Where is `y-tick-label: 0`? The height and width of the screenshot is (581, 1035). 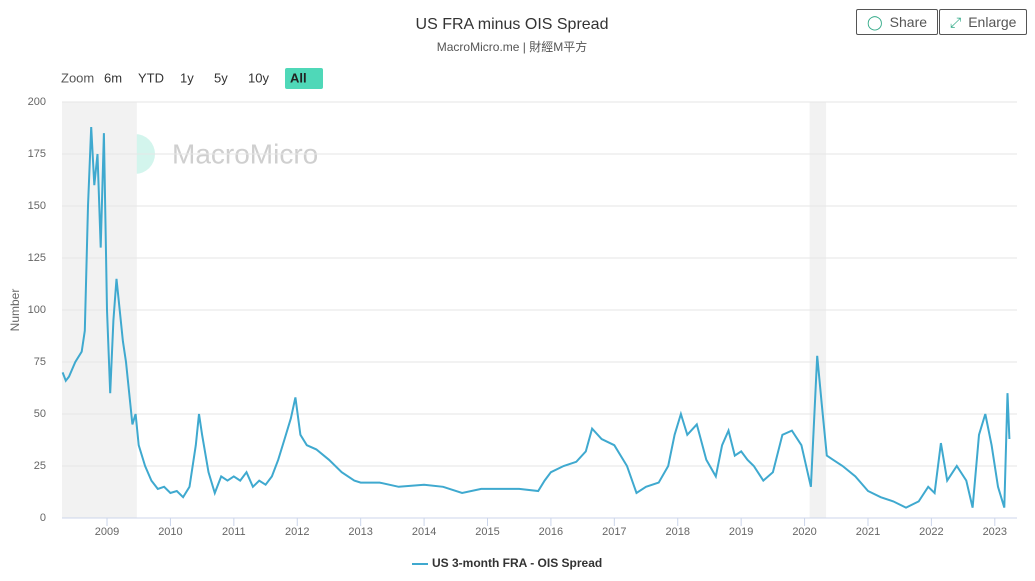 y-tick-label: 0 is located at coordinates (43, 518).